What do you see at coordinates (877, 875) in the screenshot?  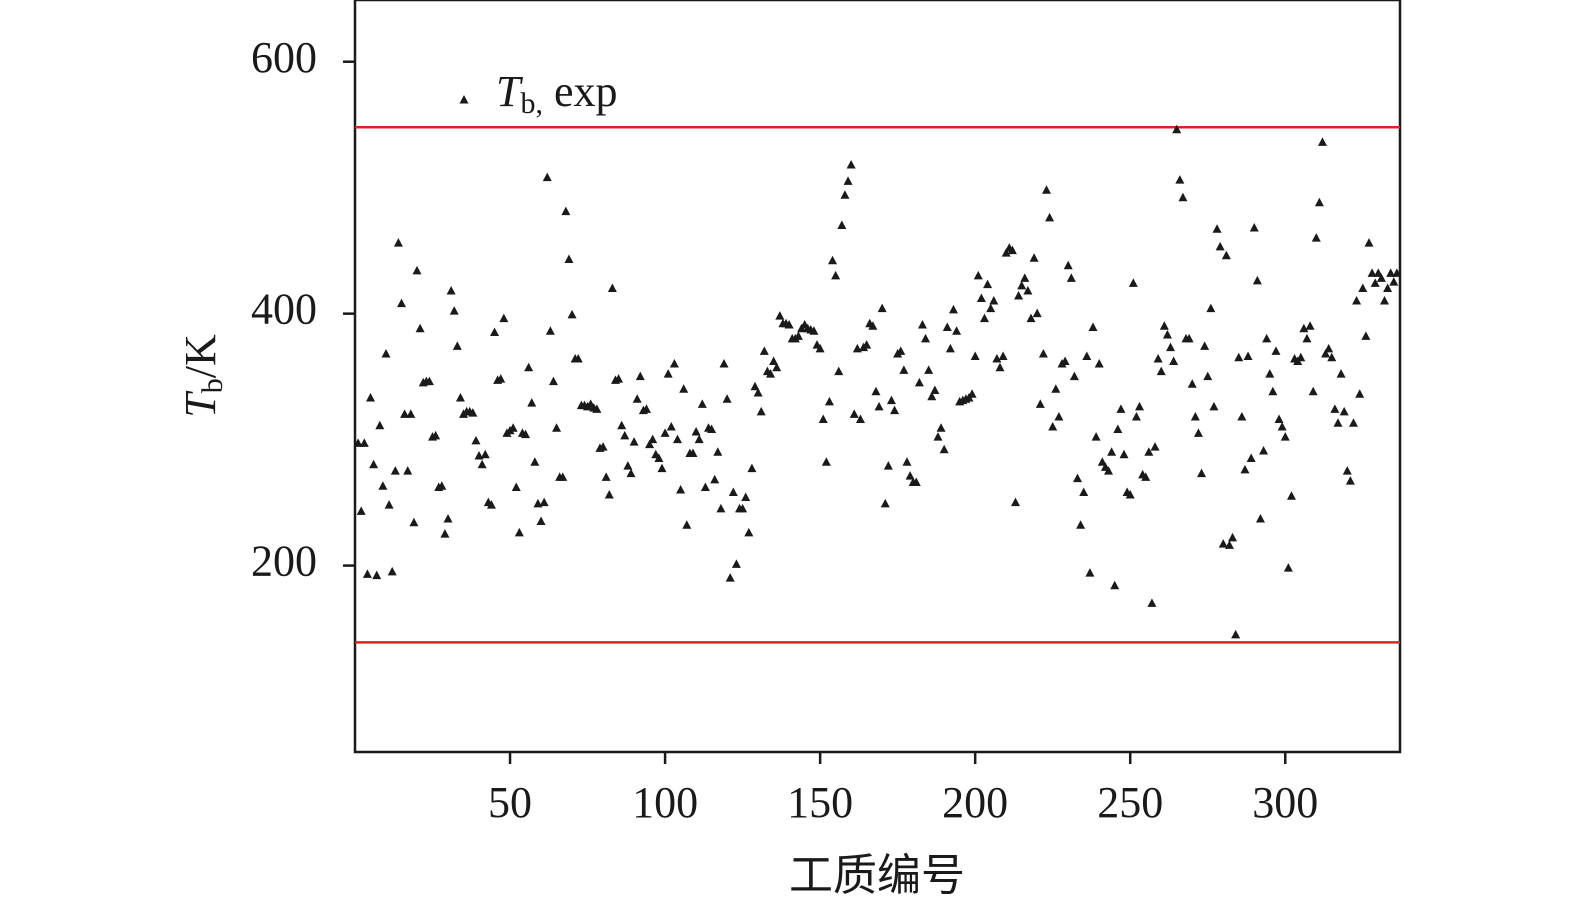 I see `x-axis-label: 工质编号` at bounding box center [877, 875].